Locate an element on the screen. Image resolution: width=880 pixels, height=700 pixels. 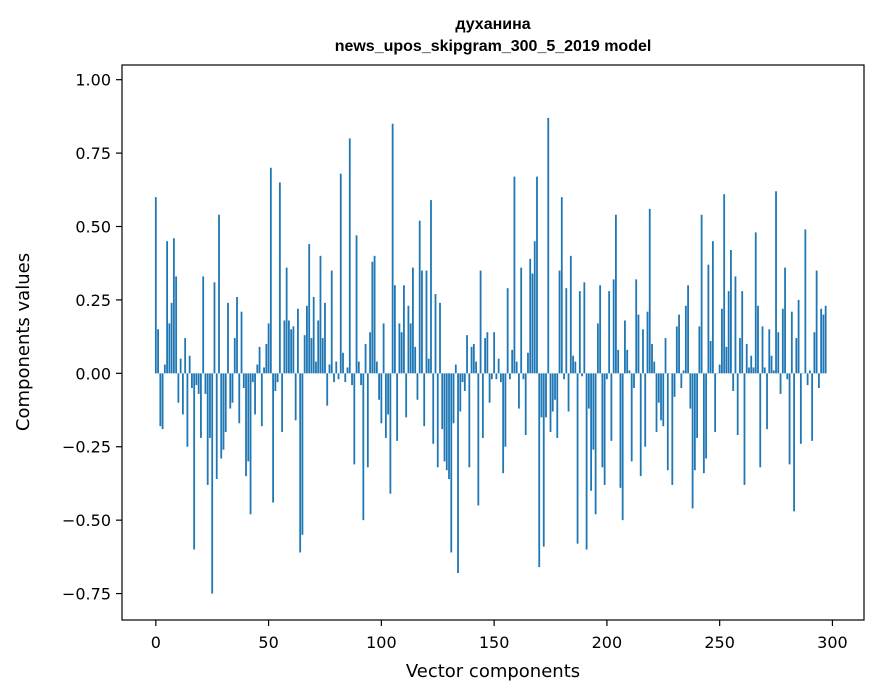
x-axis-label: Vector components is located at coordinates (493, 671).